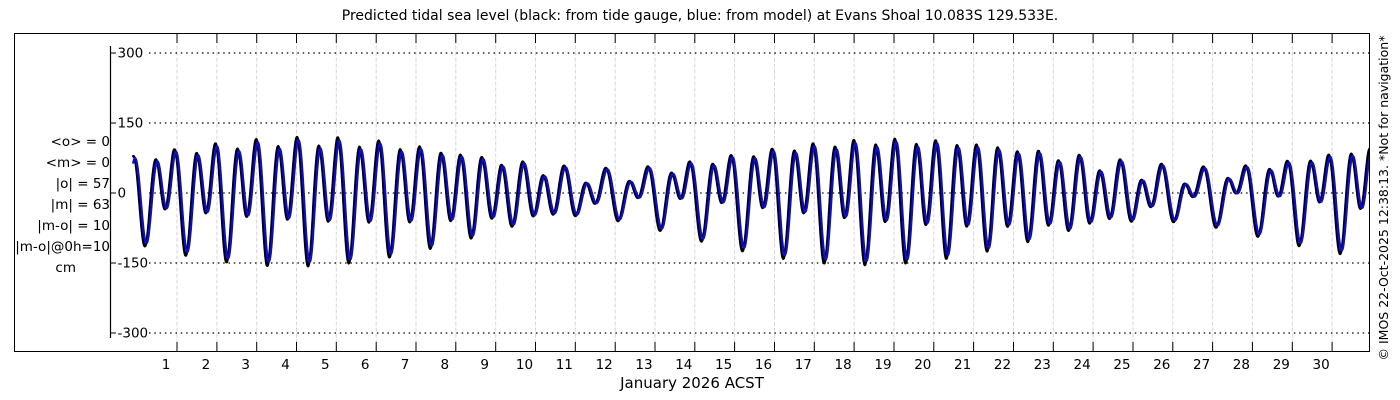  Describe the element at coordinates (445, 365) in the screenshot. I see `x-tick-label: 8` at that location.